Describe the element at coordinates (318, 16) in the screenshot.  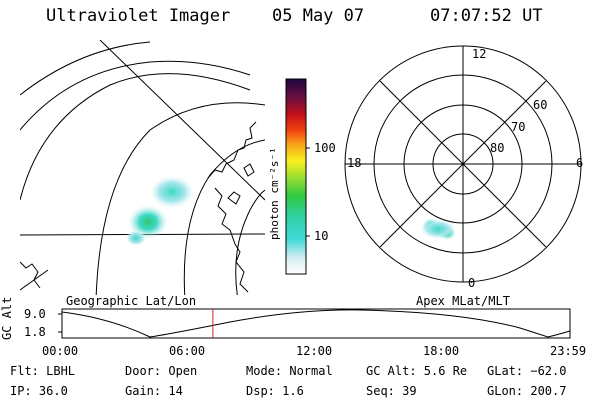
I see `date-label: 05 May 07` at that location.